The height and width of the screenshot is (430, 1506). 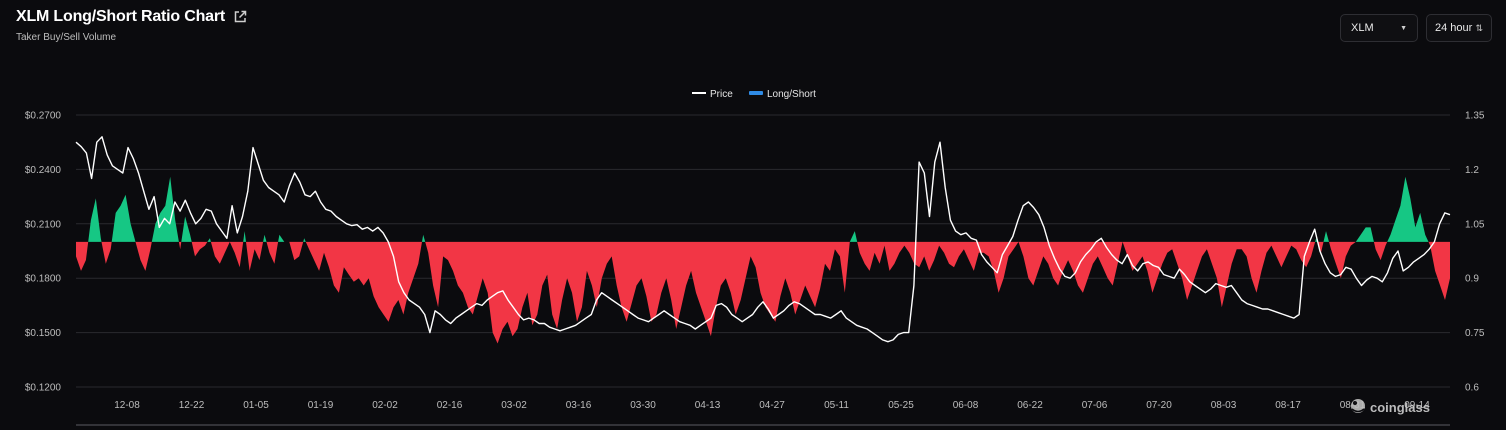 What do you see at coordinates (43, 388) in the screenshot?
I see `y-left-tick-label: $0.1200` at bounding box center [43, 388].